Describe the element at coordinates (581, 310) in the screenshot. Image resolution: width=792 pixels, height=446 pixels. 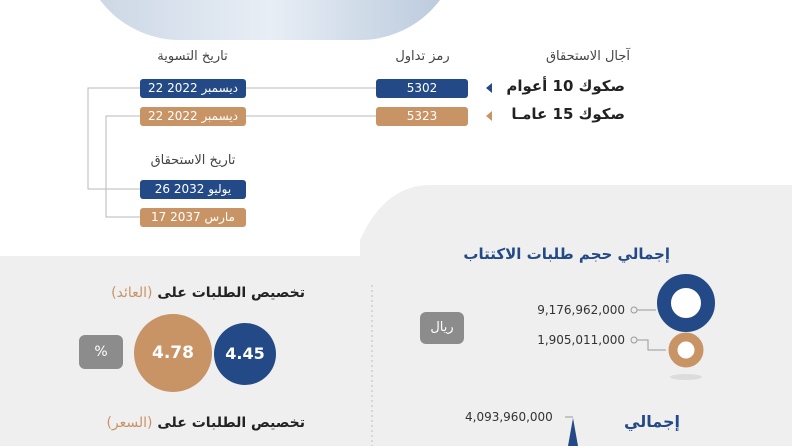
I see `subscription-value-10y: 9,176,962,000` at that location.